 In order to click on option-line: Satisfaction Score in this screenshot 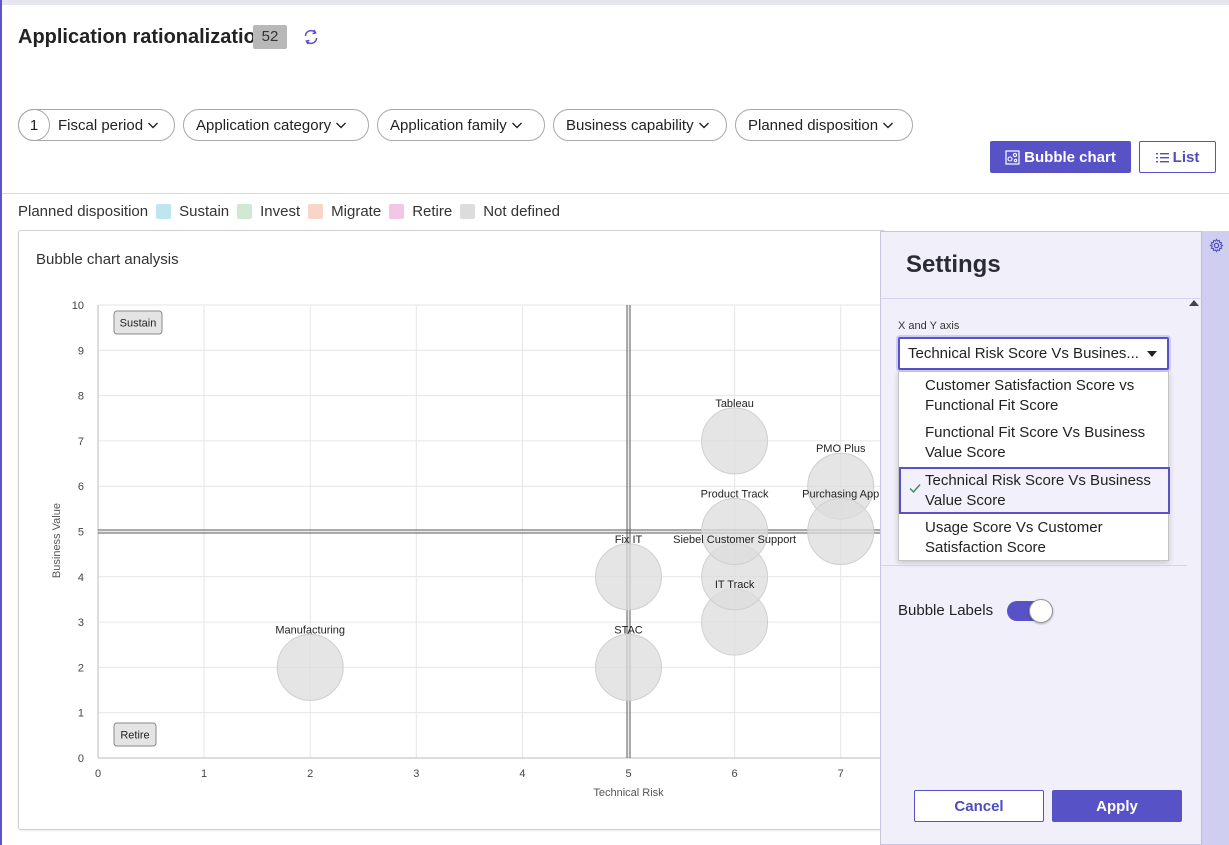, I will do `click(985, 547)`.